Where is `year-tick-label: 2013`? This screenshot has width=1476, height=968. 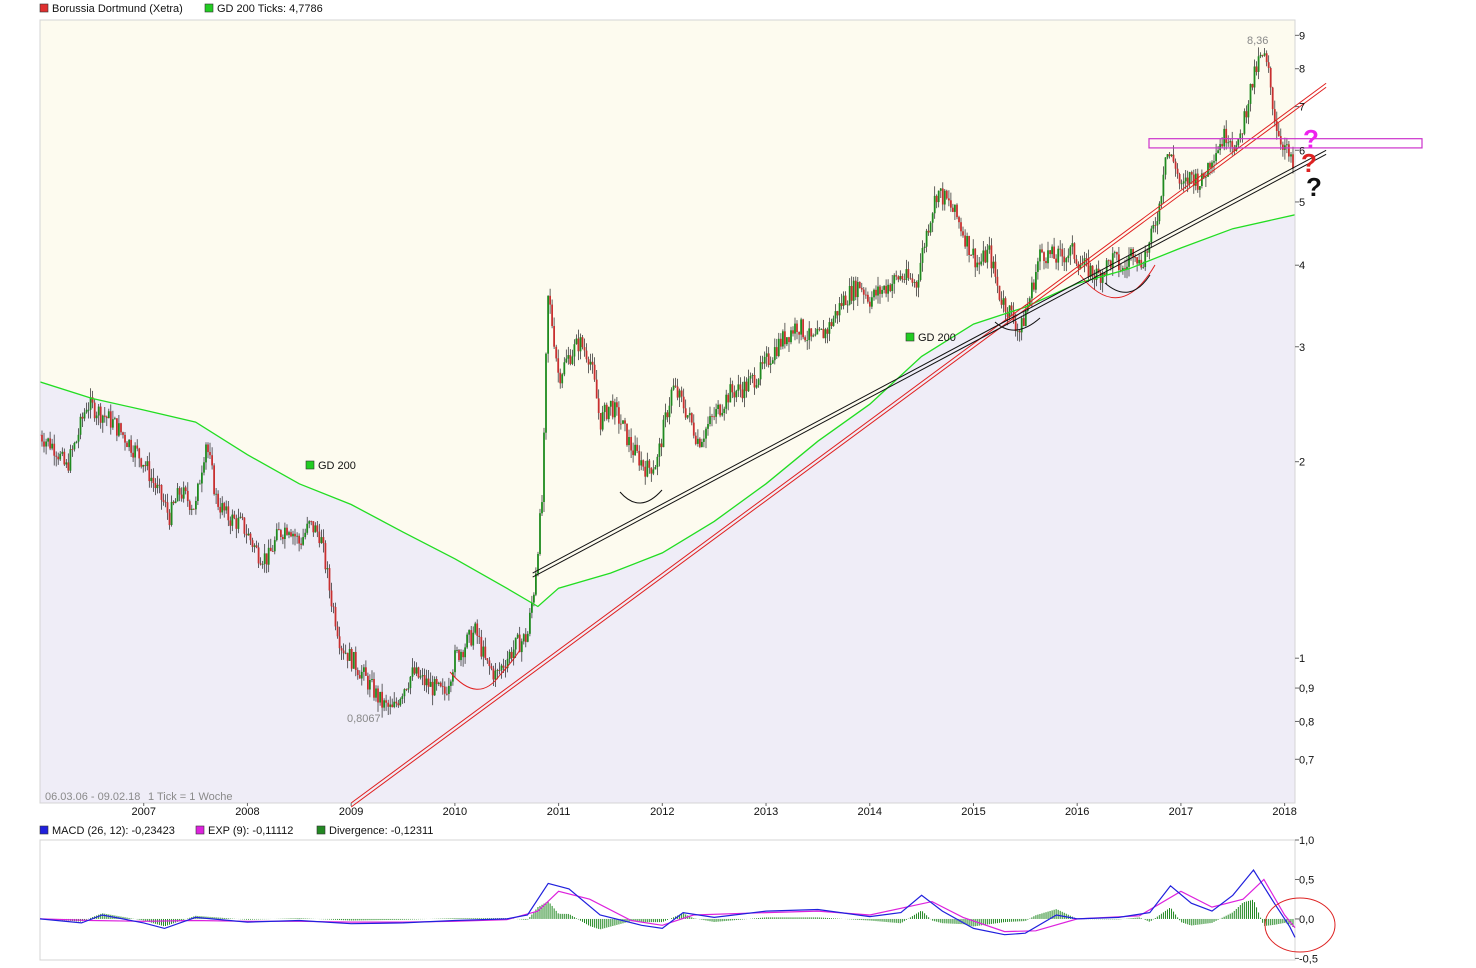
year-tick-label: 2013 is located at coordinates (766, 812).